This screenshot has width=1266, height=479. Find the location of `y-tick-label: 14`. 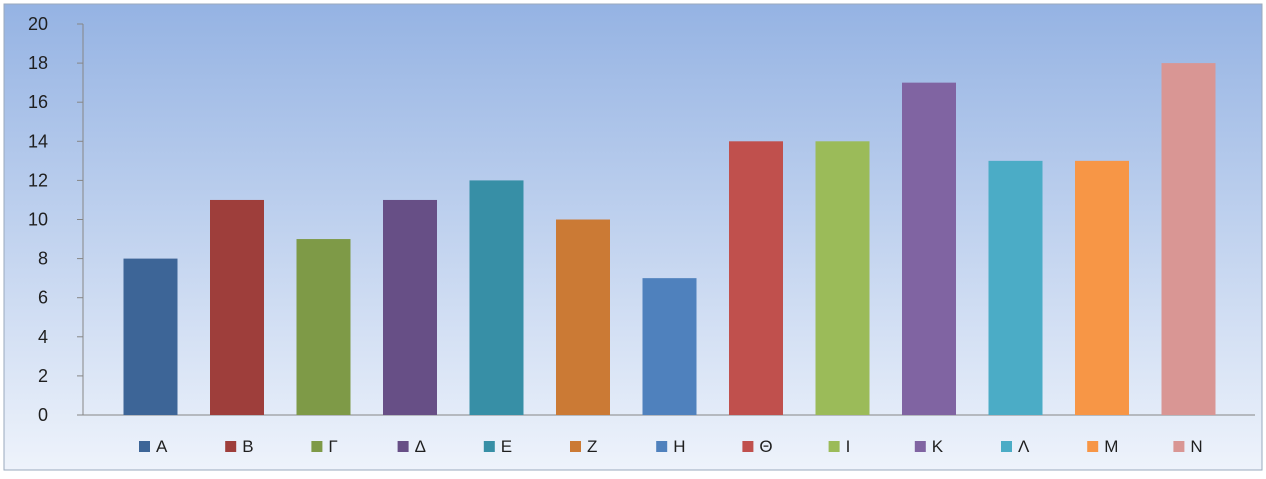

y-tick-label: 14 is located at coordinates (38, 141).